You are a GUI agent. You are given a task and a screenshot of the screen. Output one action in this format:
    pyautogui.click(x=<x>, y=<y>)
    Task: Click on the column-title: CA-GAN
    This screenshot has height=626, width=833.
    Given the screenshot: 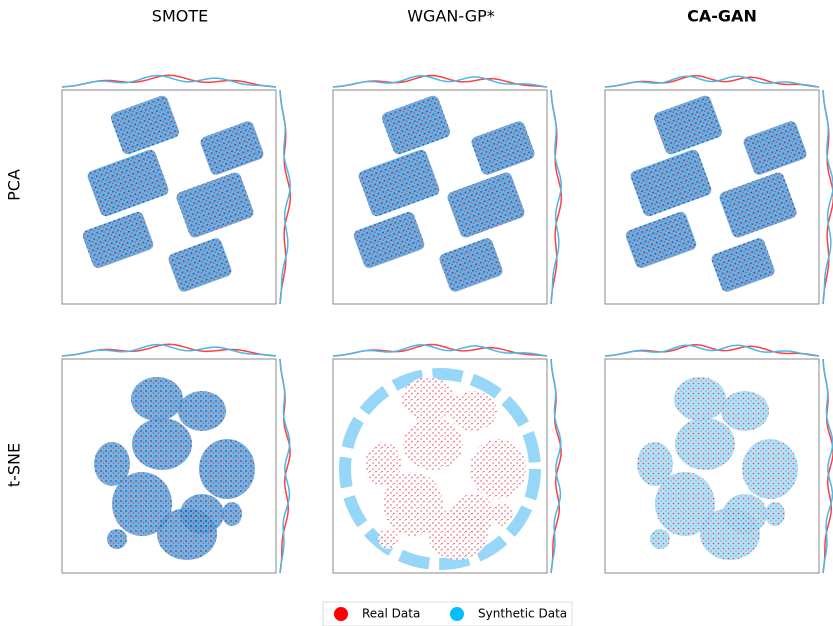 What is the action you would take?
    pyautogui.click(x=722, y=16)
    